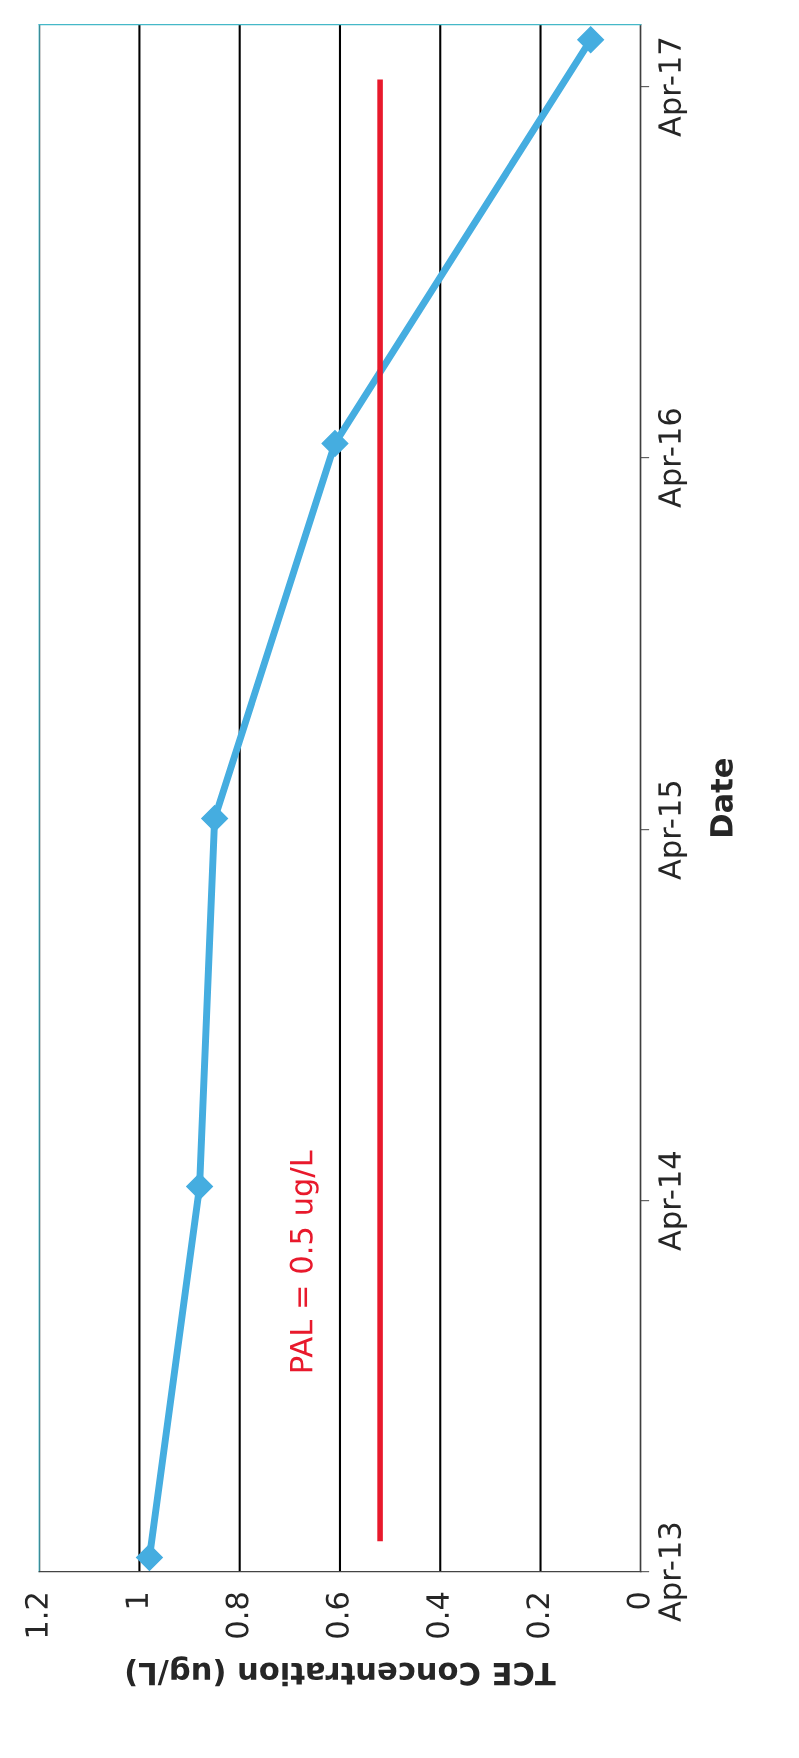  I want to click on x-tick-label: 0.6, so click(337, 1615).